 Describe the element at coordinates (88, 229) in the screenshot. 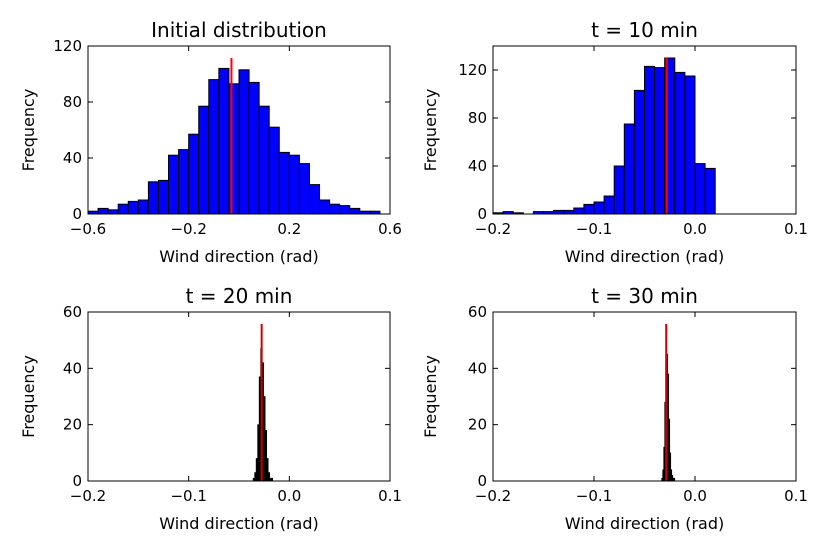

I see `x-tick-label: −0.6` at that location.